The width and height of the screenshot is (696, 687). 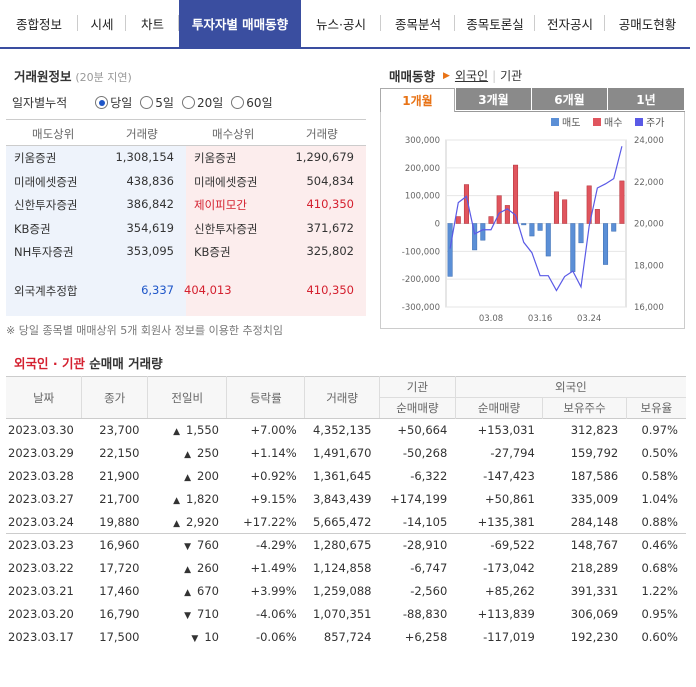 What do you see at coordinates (342, 476) in the screenshot?
I see `cell-volume: 1,361,645` at bounding box center [342, 476].